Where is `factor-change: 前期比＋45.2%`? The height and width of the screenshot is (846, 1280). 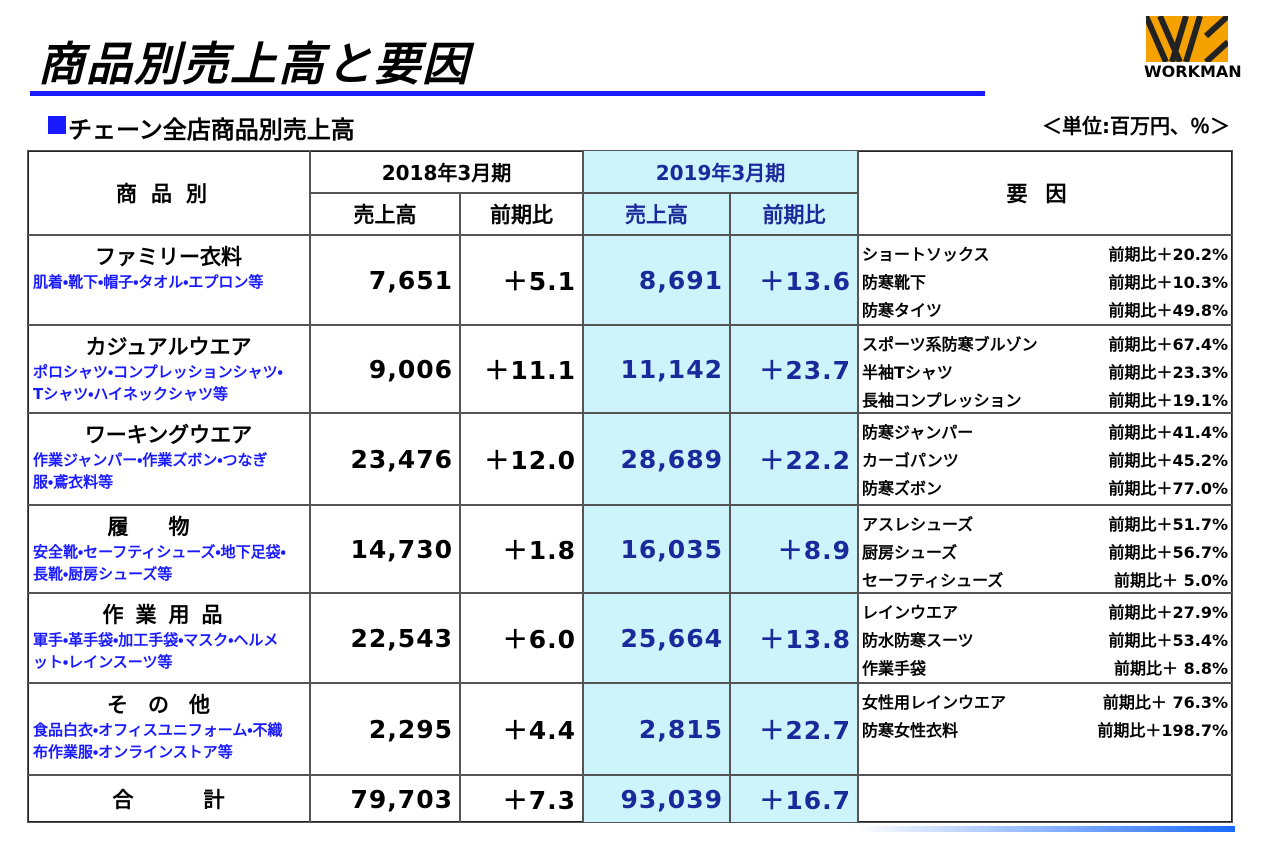 factor-change: 前期比＋45.2% is located at coordinates (1168, 460).